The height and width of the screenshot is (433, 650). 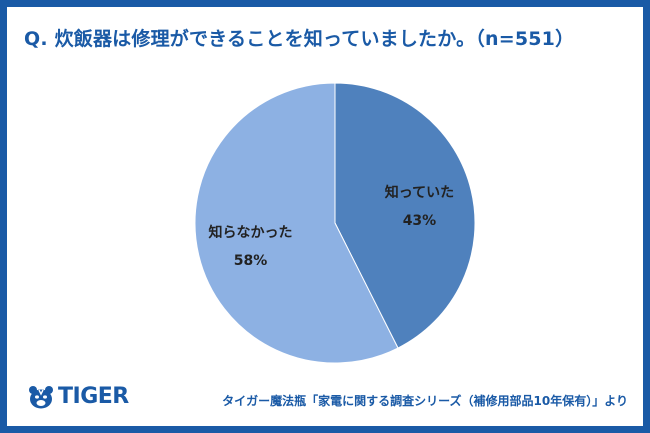 What do you see at coordinates (425, 401) in the screenshot?
I see `source-footer: タイガー魔法瓶「家電に関する調査シリーズ（補修用部品10年保有）」より` at bounding box center [425, 401].